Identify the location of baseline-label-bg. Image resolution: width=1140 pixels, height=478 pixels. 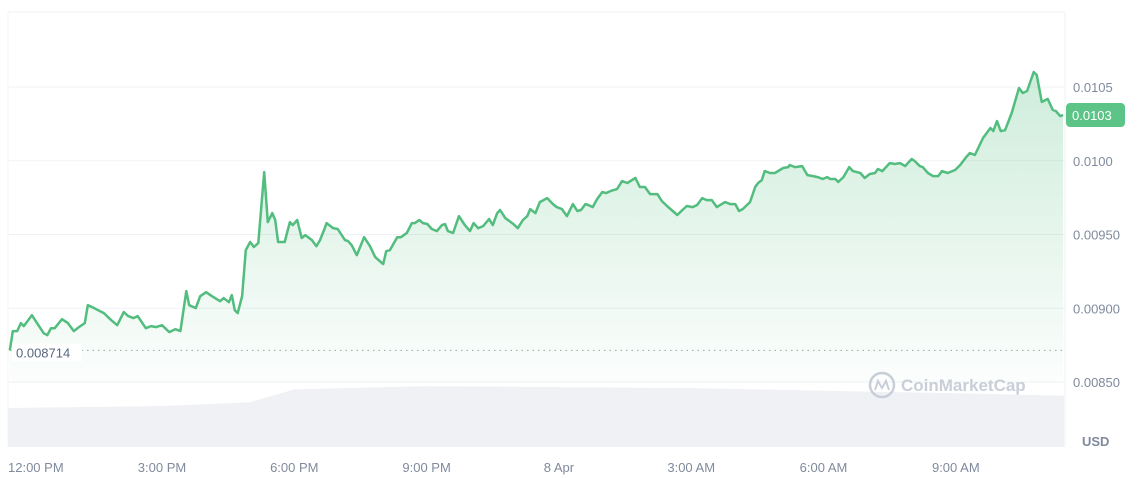
(47, 352).